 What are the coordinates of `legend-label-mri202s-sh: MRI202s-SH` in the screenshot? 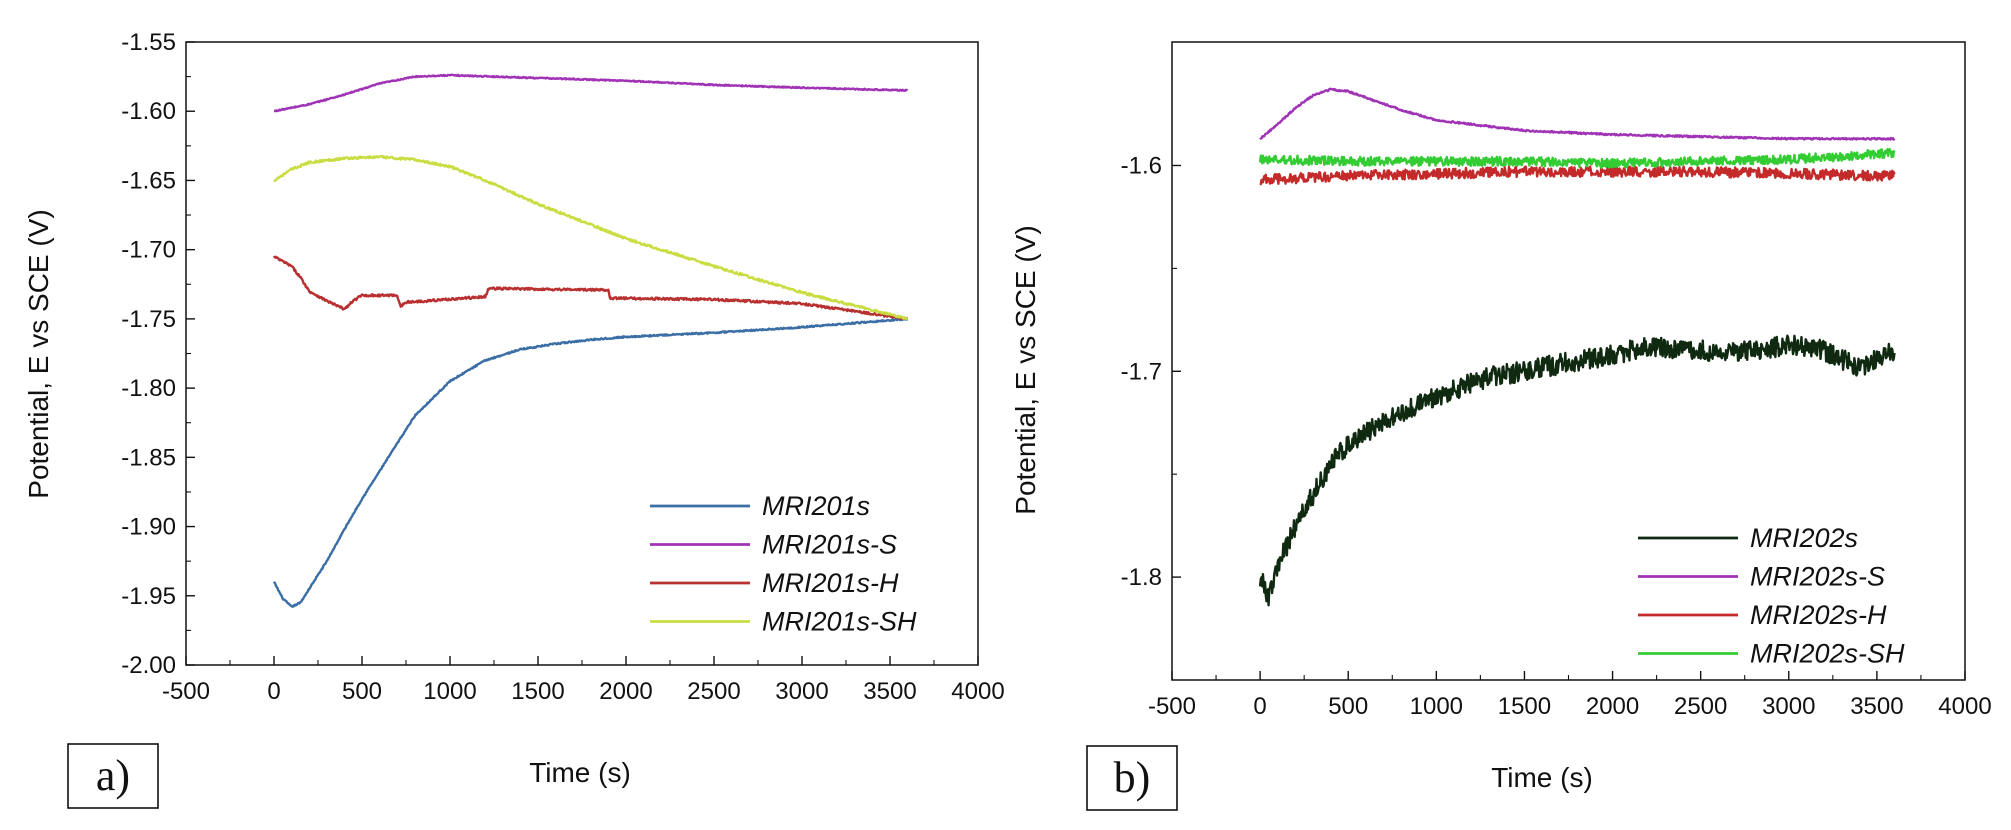 It's located at (1827, 654).